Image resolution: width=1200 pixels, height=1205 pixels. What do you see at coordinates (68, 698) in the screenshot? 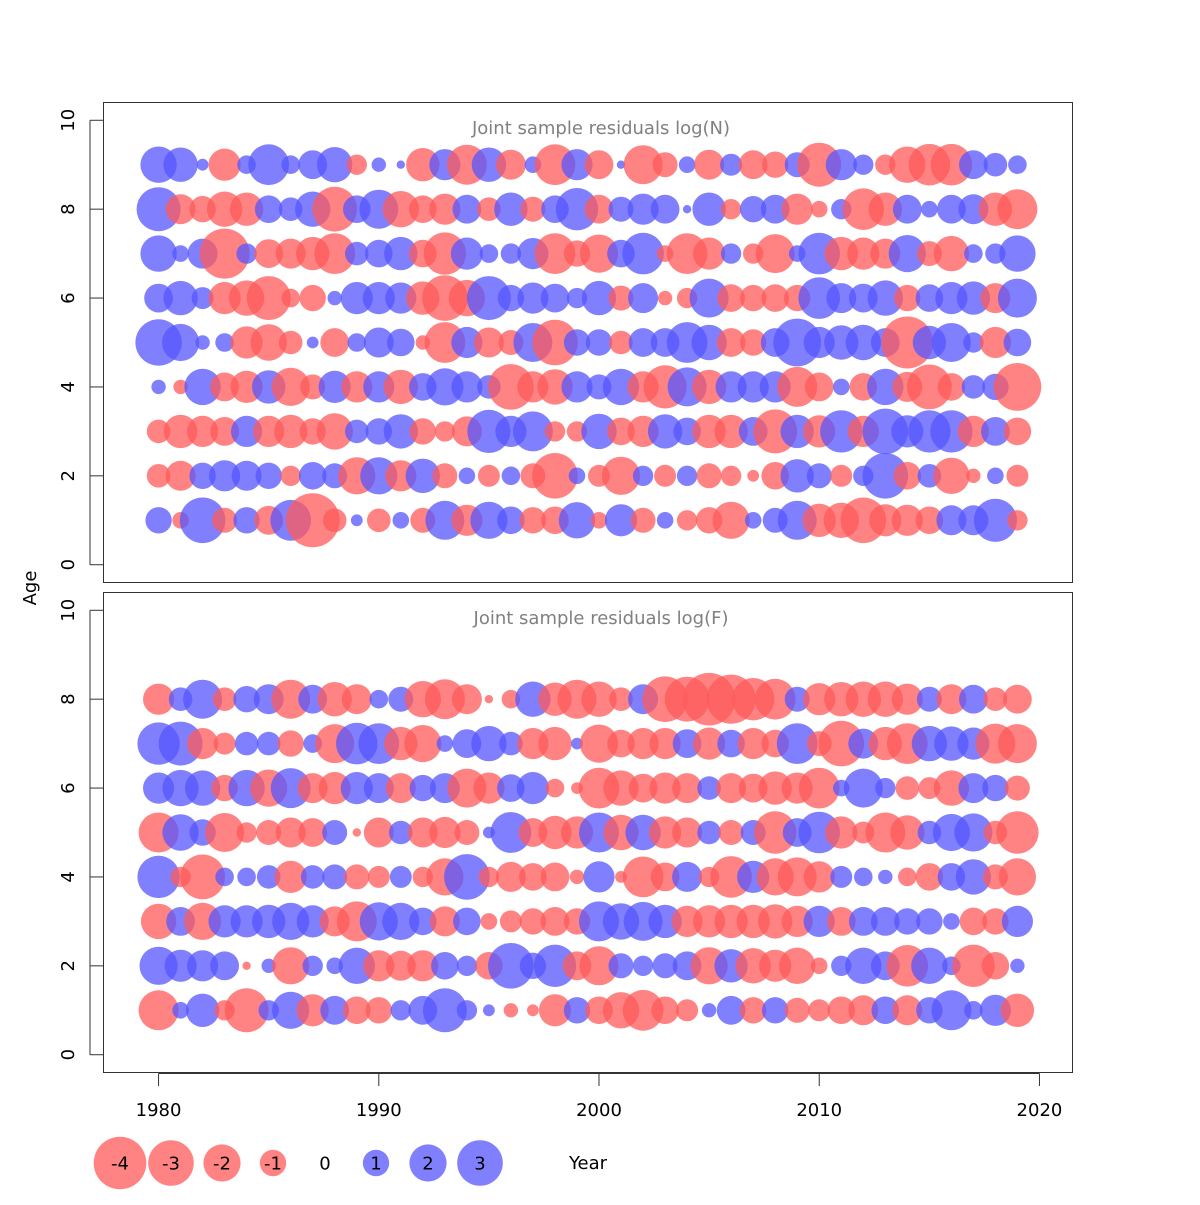
I see `y-tick-label: 8` at bounding box center [68, 698].